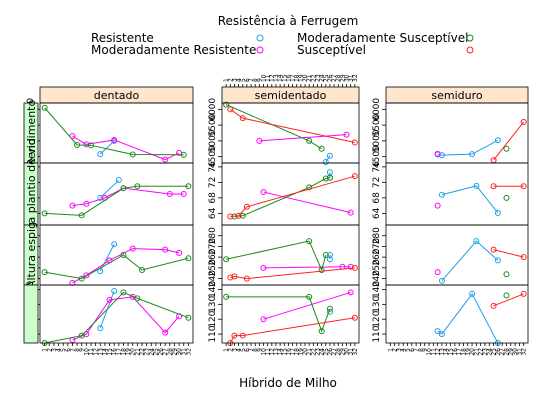  What do you see at coordinates (382, 38) in the screenshot?
I see `legend-label-moderadamente-susceptivel: Moderadamente Susceptível` at bounding box center [382, 38].